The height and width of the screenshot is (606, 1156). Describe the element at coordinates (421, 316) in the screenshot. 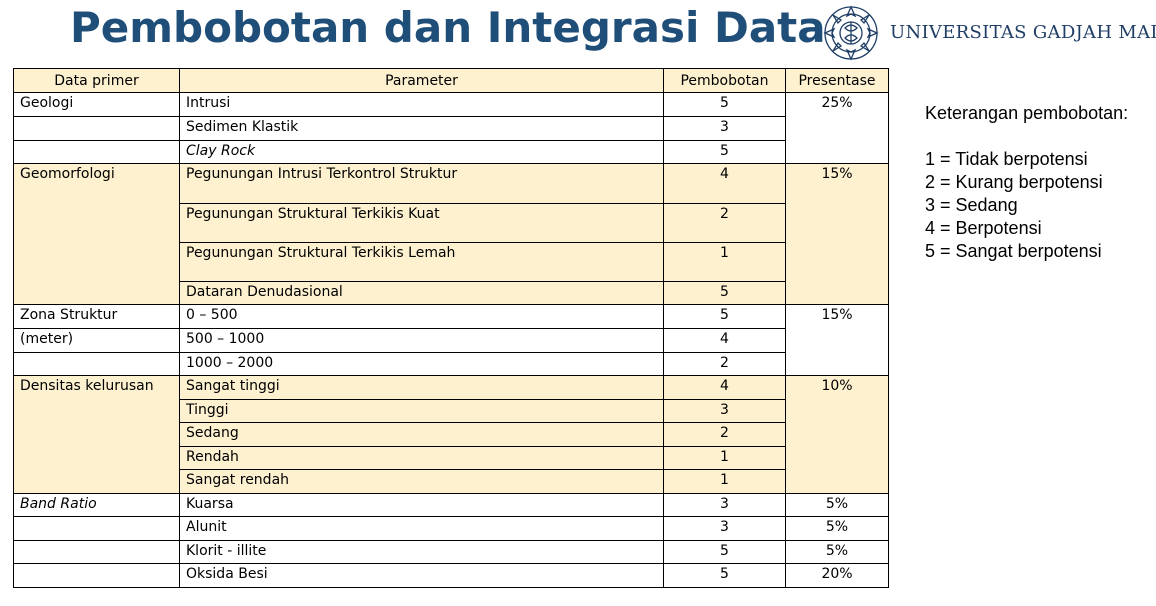

I see `cell-parameter: 0 – 500` at that location.